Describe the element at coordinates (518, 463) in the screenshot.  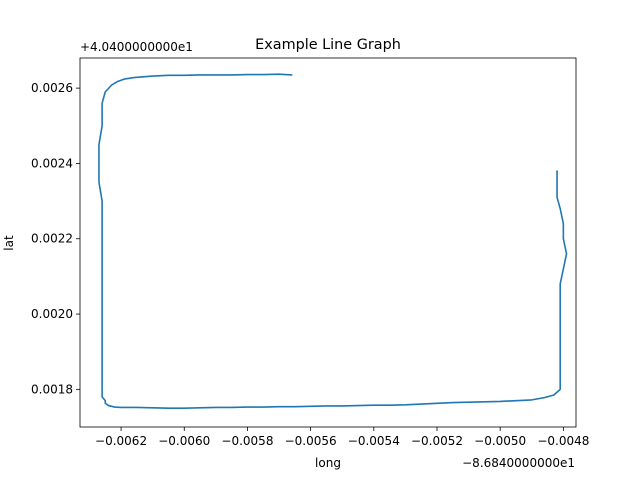
I see `x-offset-label: −8.6840000000e1` at that location.